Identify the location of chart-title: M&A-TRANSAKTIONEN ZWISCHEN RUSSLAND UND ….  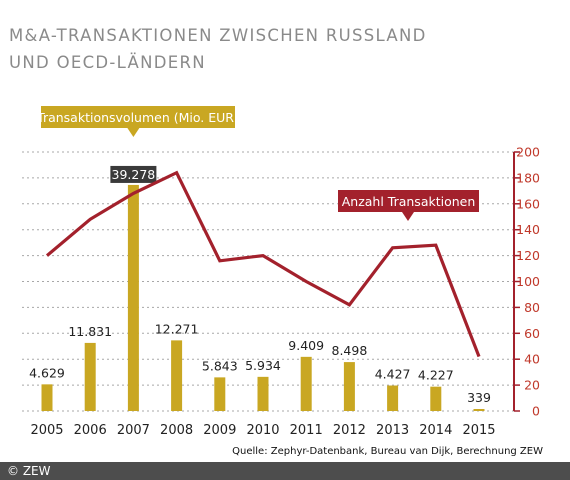
(218, 49).